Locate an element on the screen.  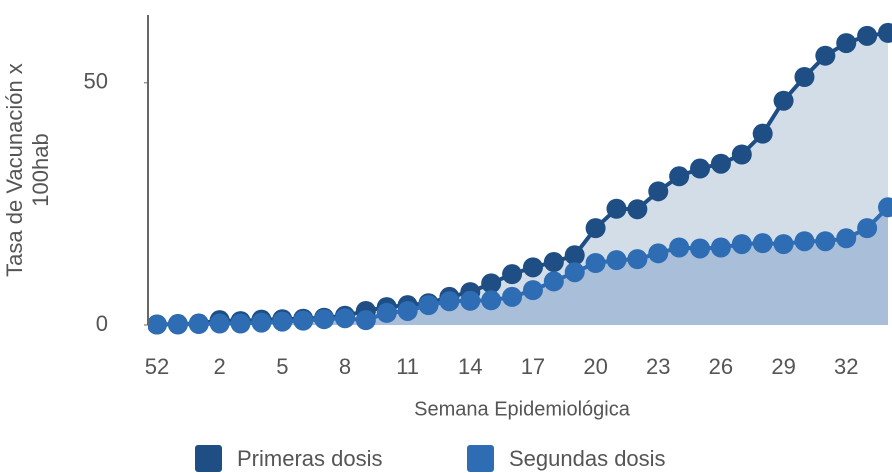
x-tick-label: 32 is located at coordinates (846, 366).